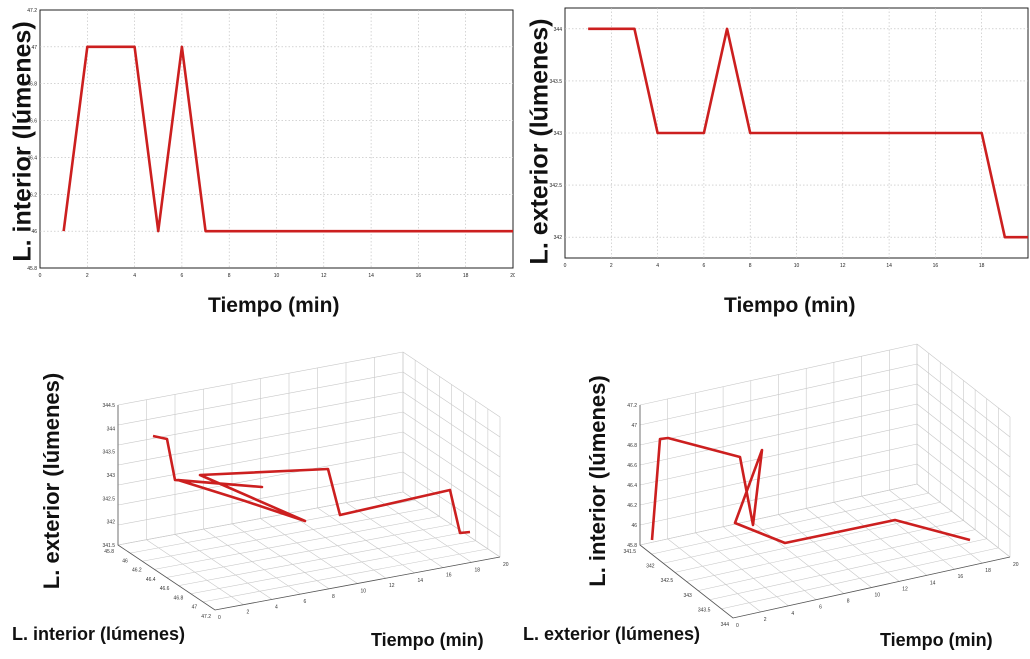 This screenshot has width=1030, height=659. What do you see at coordinates (51, 481) in the screenshot?
I see `chart3-zlabel: L. exterior (lúmenes)` at bounding box center [51, 481].